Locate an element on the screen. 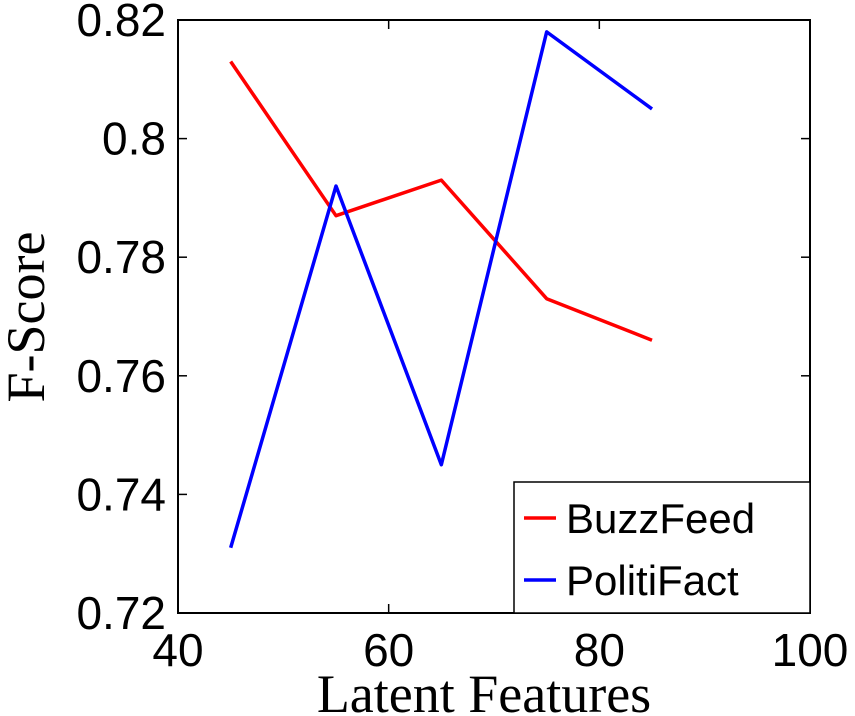 The image size is (855, 716). legend-box is located at coordinates (662, 547).